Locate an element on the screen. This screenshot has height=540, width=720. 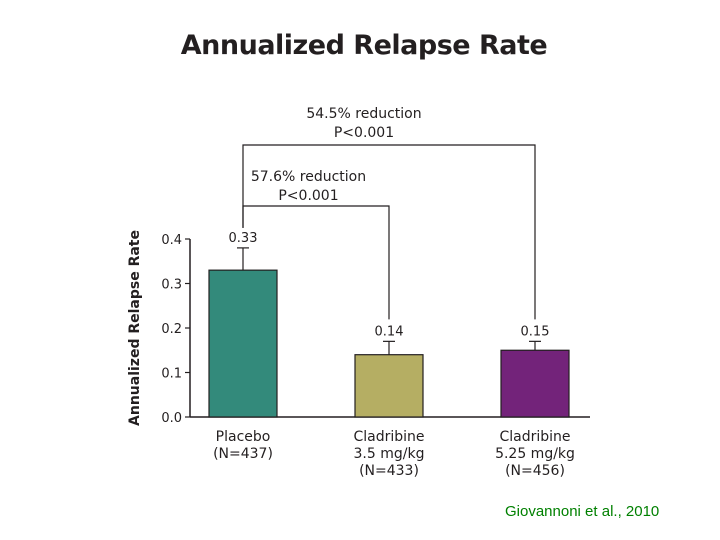
category-label: (N=437) is located at coordinates (243, 454).